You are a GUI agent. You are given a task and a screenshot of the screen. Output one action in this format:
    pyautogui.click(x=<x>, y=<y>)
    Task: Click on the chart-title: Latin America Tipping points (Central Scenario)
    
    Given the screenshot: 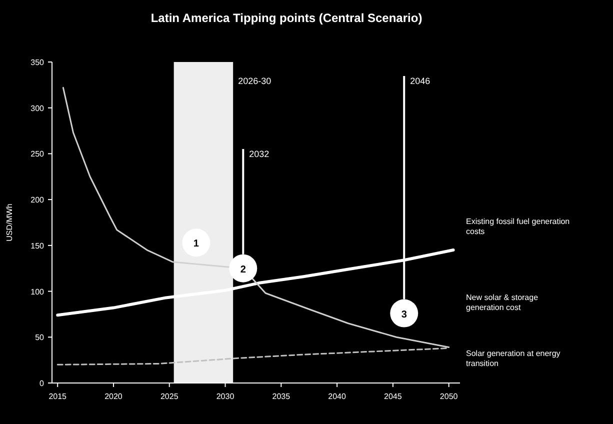 What is the action you would take?
    pyautogui.click(x=286, y=18)
    